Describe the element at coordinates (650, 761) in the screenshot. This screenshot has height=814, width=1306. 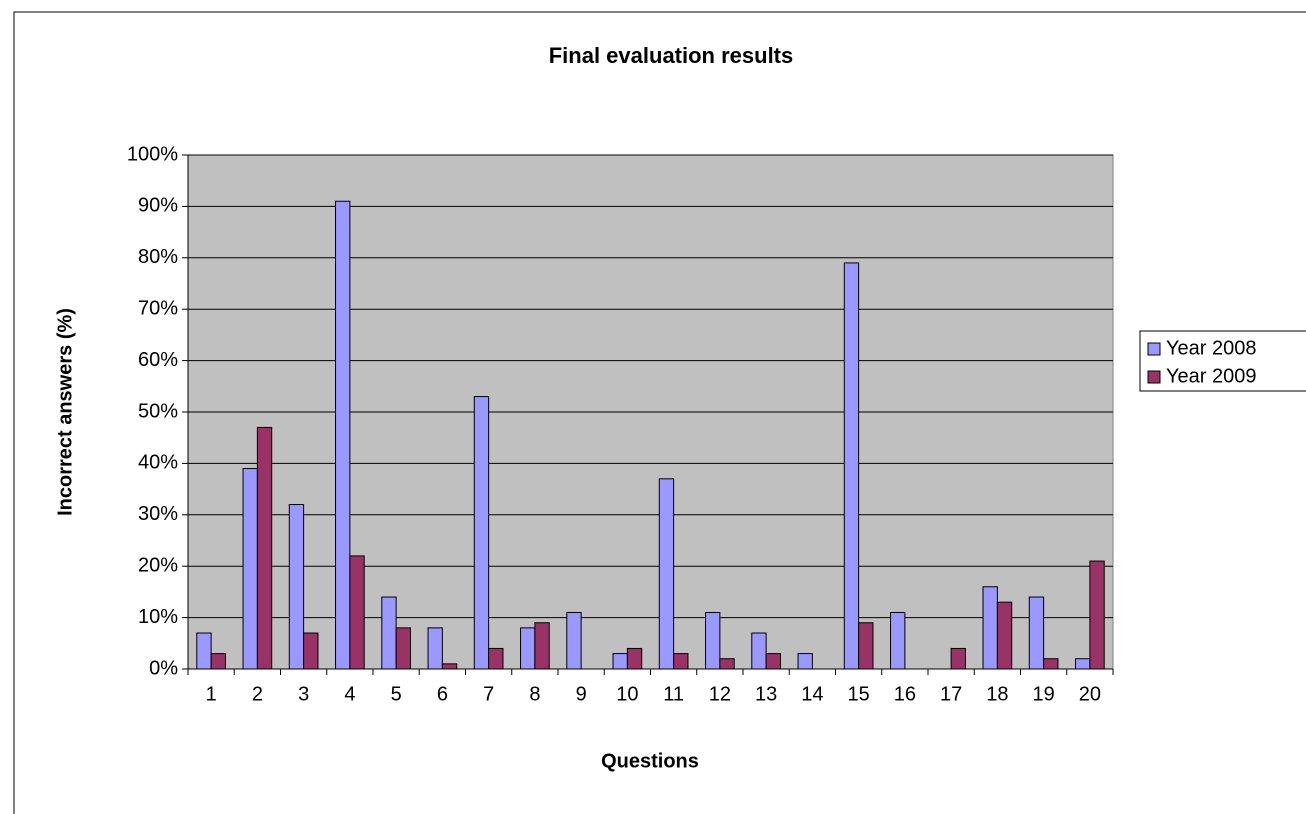
I see `x-axis-label: Questions` at that location.